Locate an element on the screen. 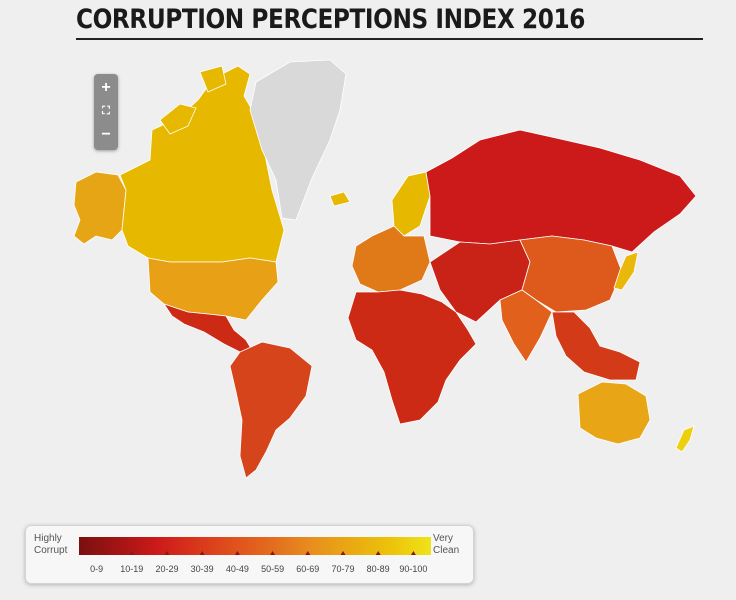 This screenshot has width=736, height=600. region-greenland is located at coordinates (298, 140).